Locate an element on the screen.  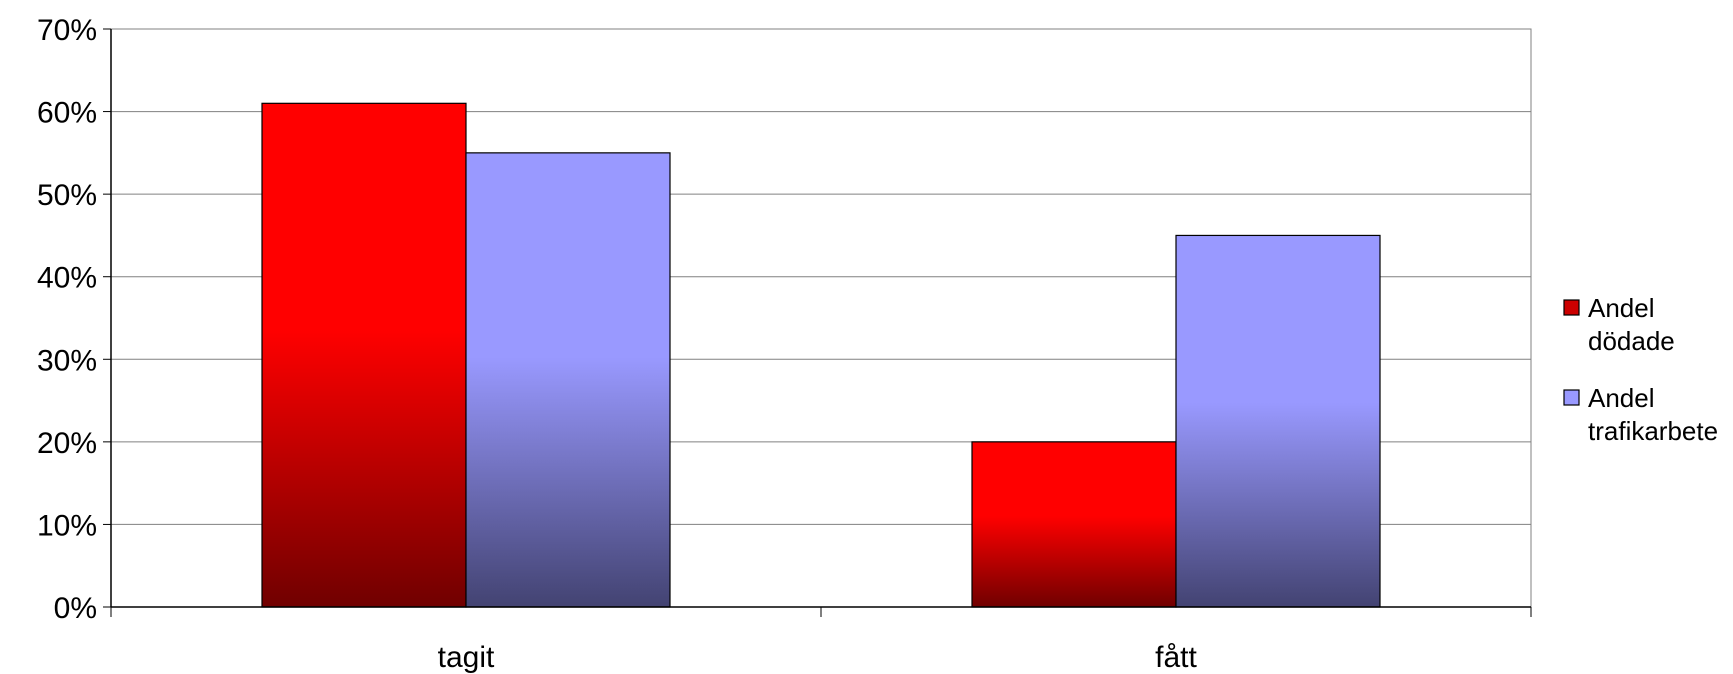
bar-fått-series-0 is located at coordinates (1074, 524).